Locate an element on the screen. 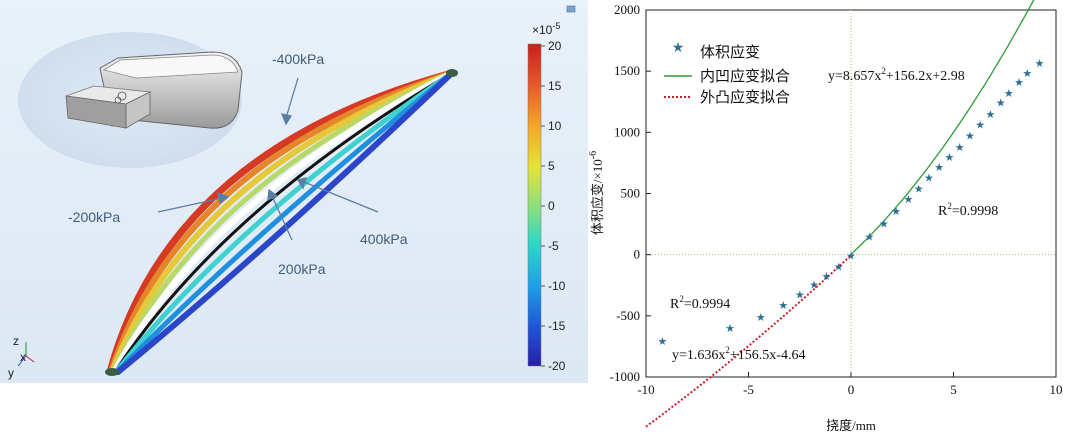  label-neg200kpa: -200kPa is located at coordinates (94, 217).